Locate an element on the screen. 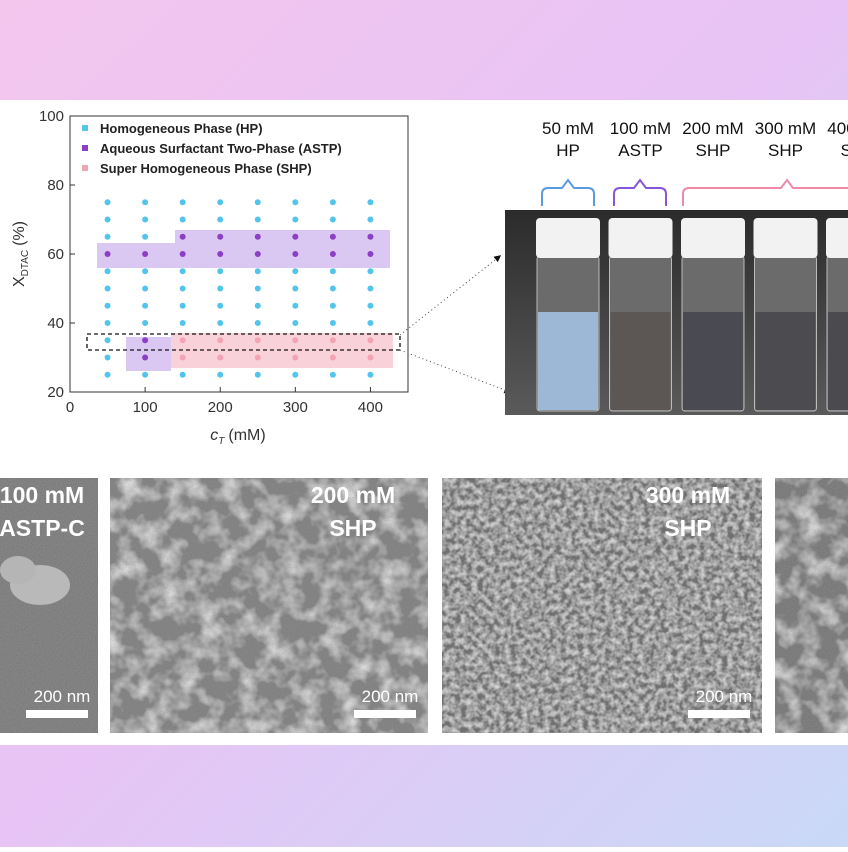 The width and height of the screenshot is (848, 852). particle is located at coordinates (18, 570).